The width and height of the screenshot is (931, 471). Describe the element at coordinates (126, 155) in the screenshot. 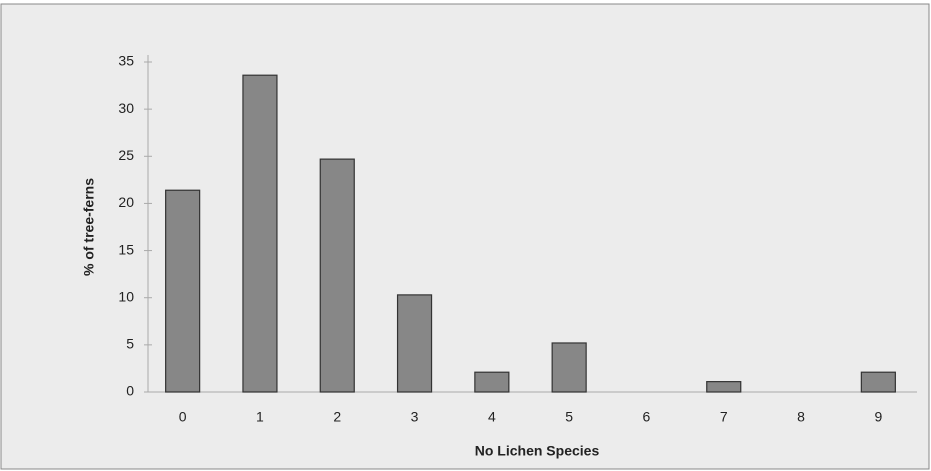

I see `y-tick-label: 25` at that location.